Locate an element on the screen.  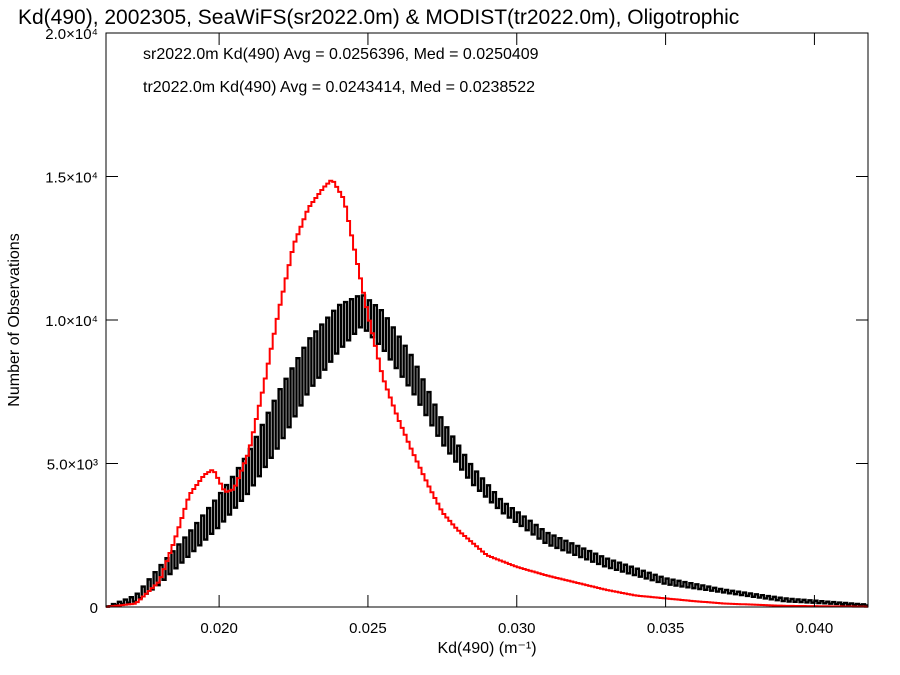
y-tick-label: 0 is located at coordinates (94, 608).